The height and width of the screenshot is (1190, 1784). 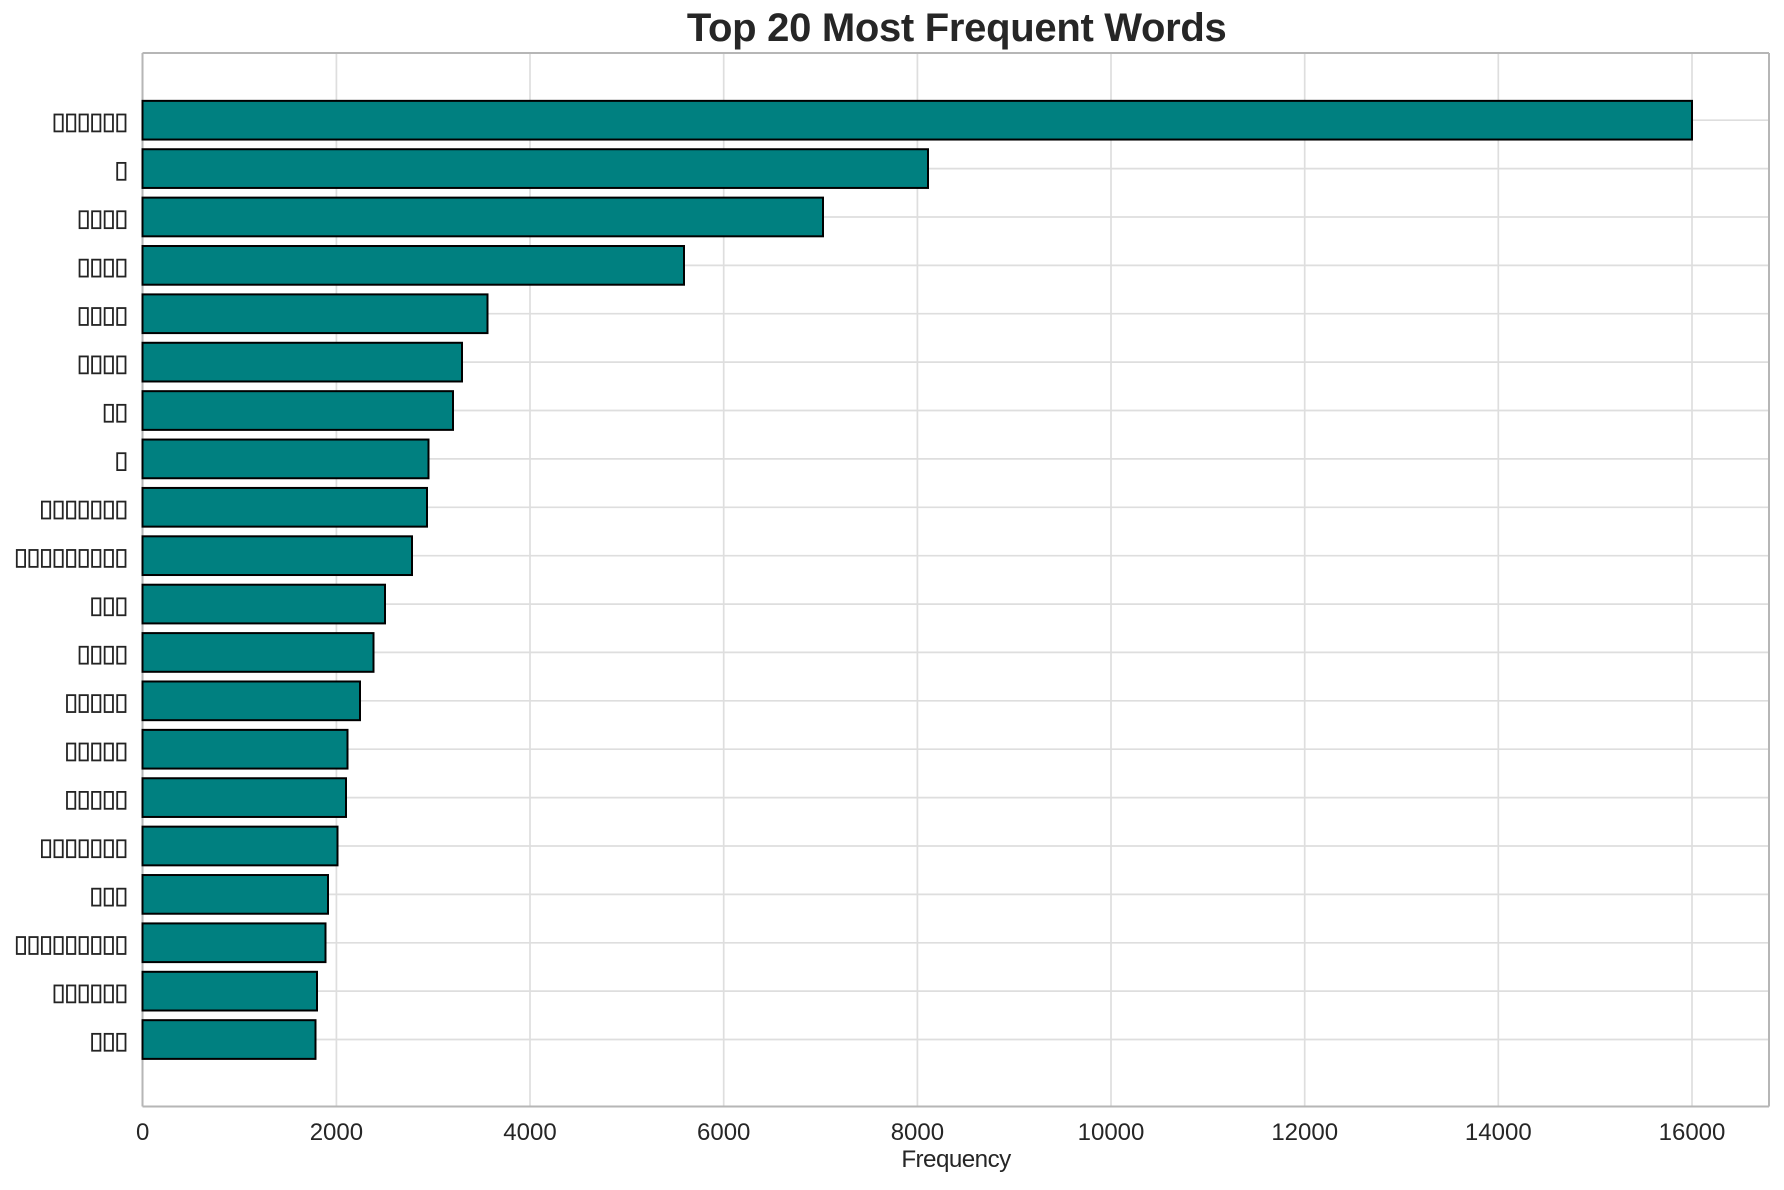 What do you see at coordinates (142, 1132) in the screenshot?
I see `svg-text: 0` at bounding box center [142, 1132].